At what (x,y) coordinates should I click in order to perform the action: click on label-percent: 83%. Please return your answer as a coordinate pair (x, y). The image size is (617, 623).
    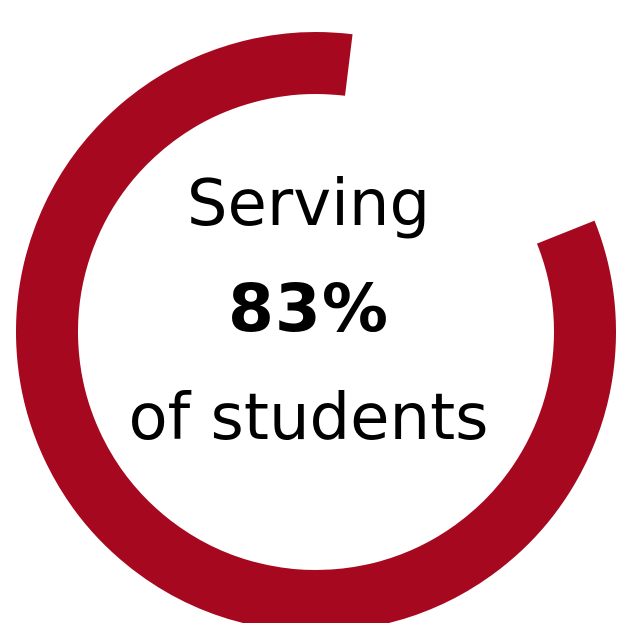
    Looking at the image, I should click on (308, 308).